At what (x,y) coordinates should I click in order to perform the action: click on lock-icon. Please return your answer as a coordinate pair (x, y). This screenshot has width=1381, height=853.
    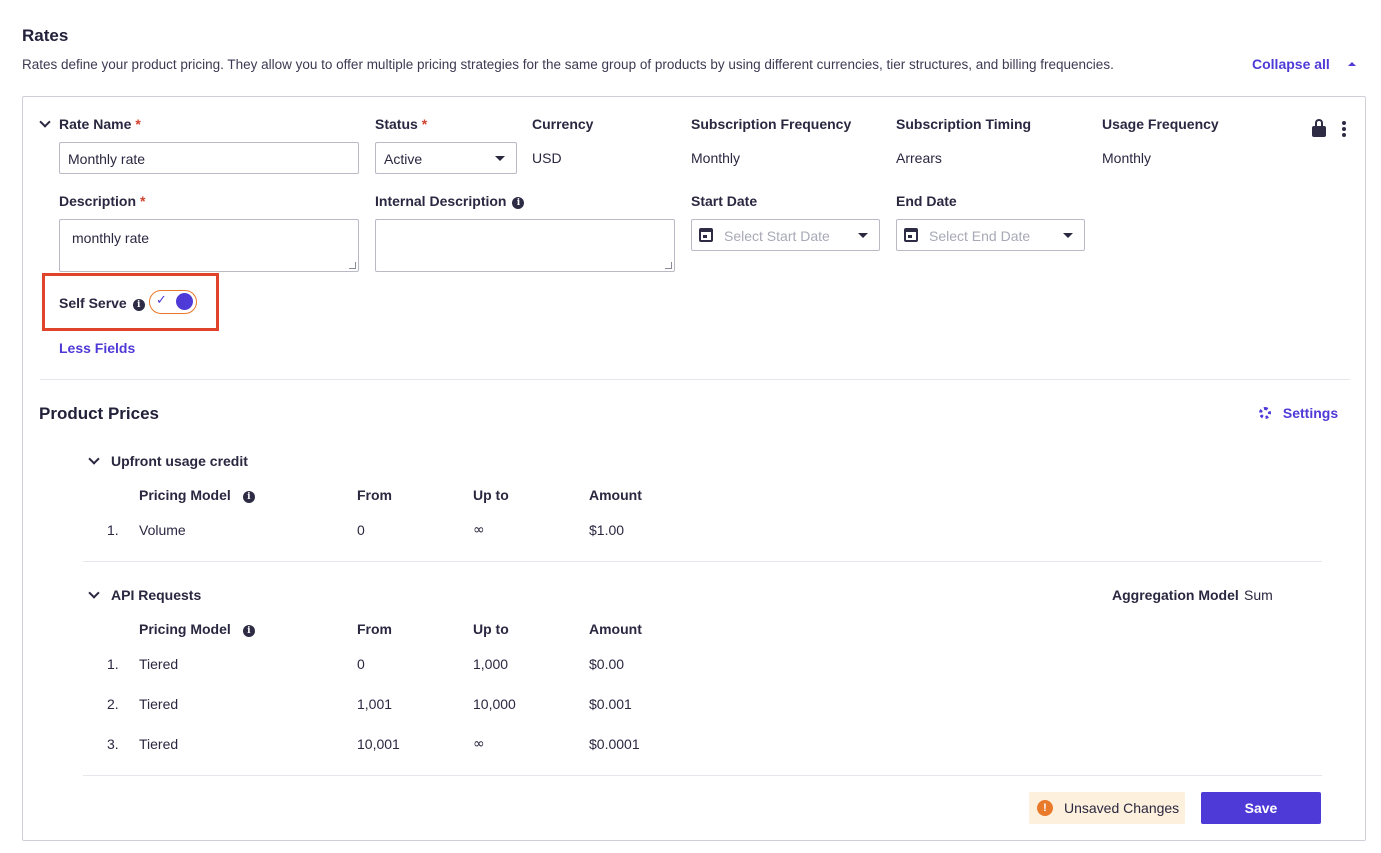
    Looking at the image, I should click on (1319, 128).